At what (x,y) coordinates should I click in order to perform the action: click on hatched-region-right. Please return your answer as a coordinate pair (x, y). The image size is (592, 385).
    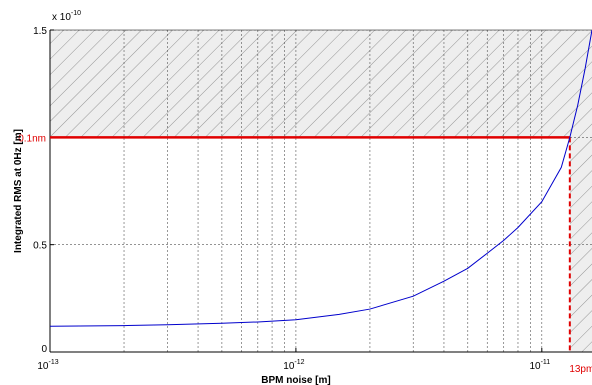
    Looking at the image, I should click on (580, 191).